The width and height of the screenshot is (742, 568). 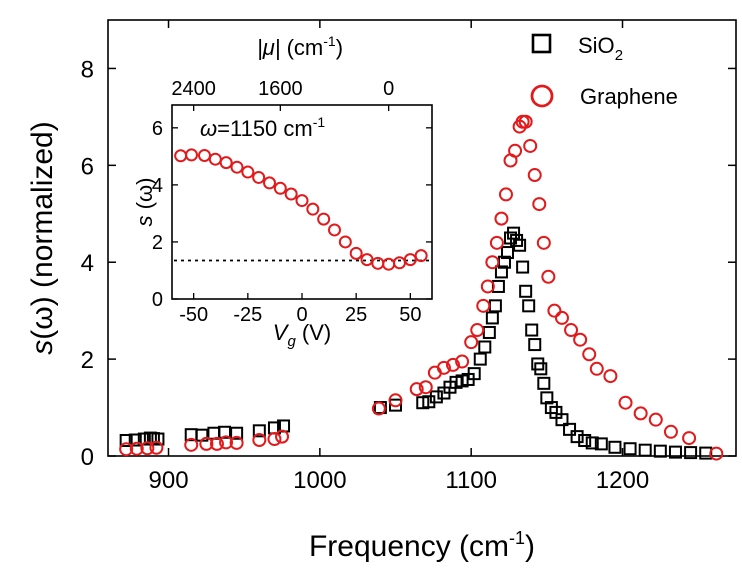 What do you see at coordinates (339, 47) in the screenshot?
I see `inset-top-label-tail: )` at bounding box center [339, 47].